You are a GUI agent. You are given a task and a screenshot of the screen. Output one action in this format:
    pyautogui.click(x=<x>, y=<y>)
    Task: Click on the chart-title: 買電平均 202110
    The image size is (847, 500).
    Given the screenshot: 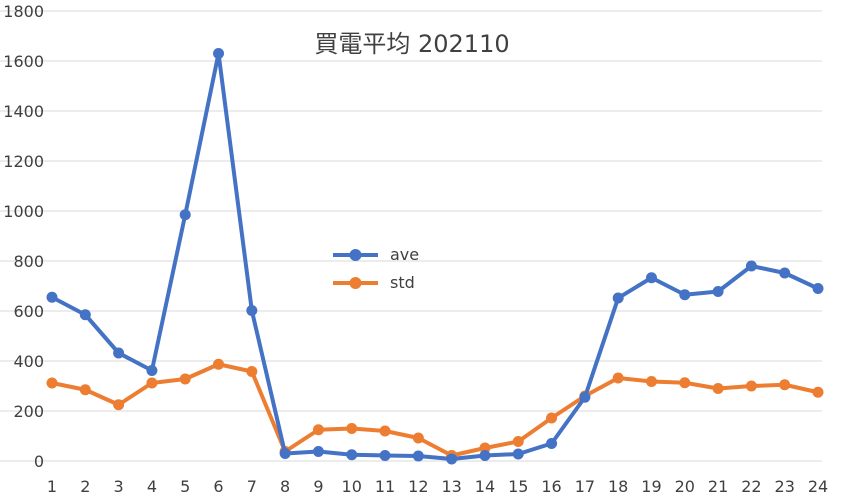 What is the action you would take?
    pyautogui.click(x=411, y=44)
    